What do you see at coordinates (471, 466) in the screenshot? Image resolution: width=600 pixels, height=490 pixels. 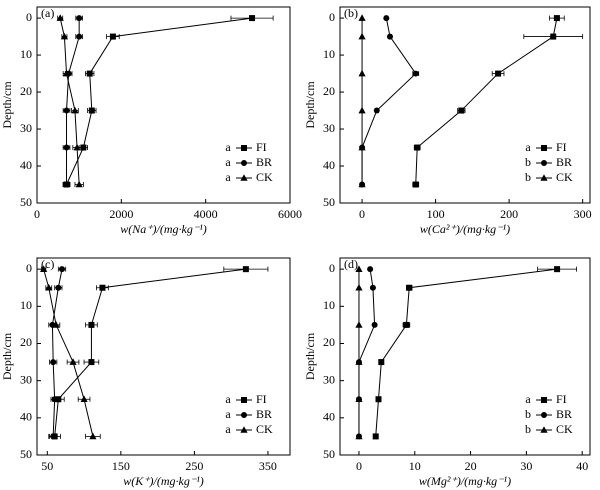 I see `x-tick-label: 20` at bounding box center [471, 466].